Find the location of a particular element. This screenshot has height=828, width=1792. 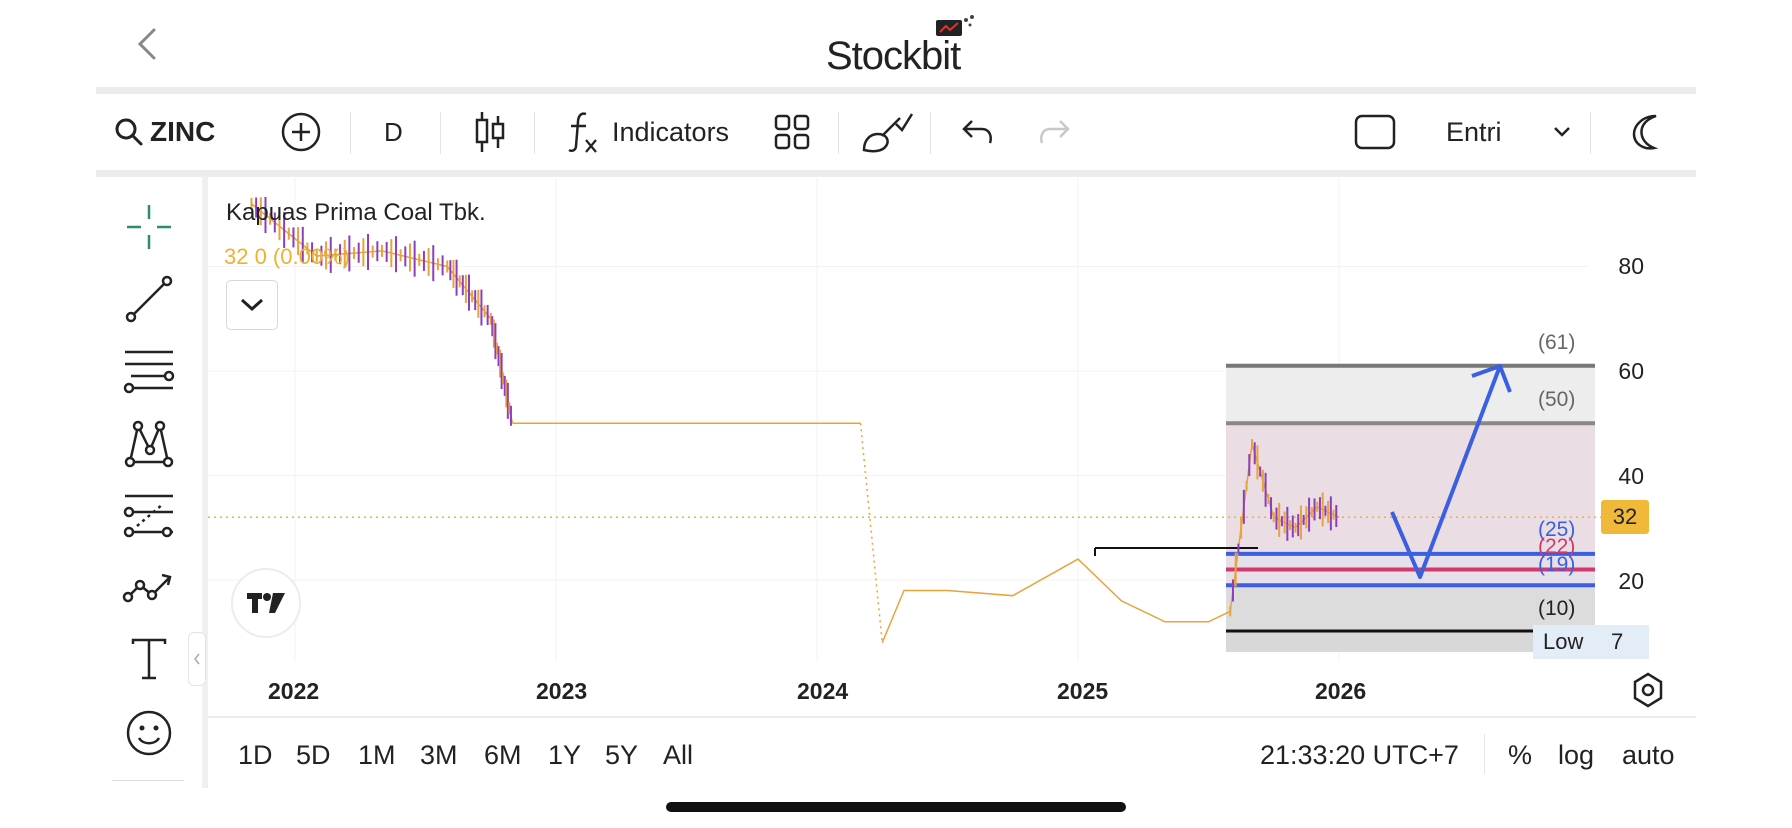

chart-title: Kapuas Prima Coal Tbk. is located at coordinates (356, 212).